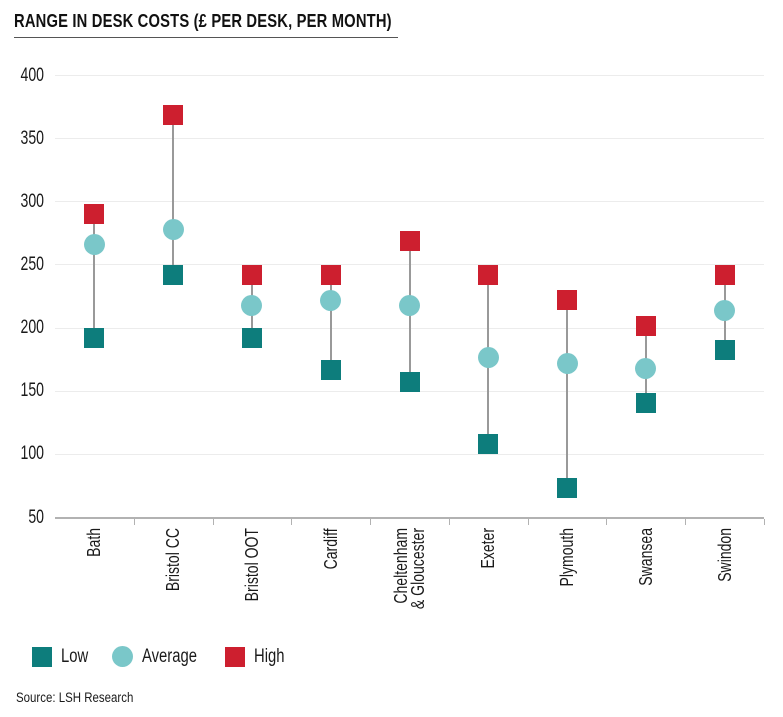  What do you see at coordinates (122, 656) in the screenshot?
I see `legend-average-marker` at bounding box center [122, 656].